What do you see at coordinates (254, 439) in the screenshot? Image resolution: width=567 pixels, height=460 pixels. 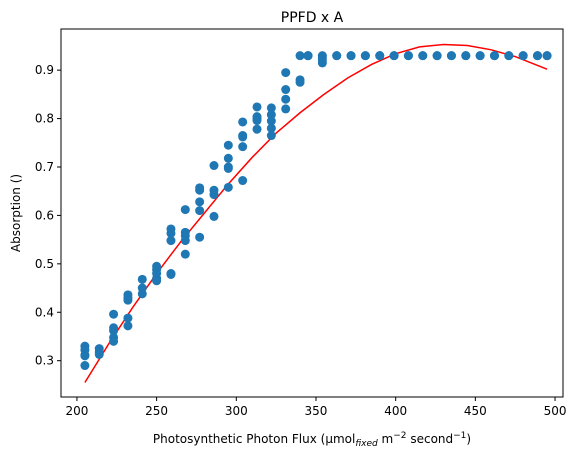 I see `x-axis-title-prefix: Photosynthetic Photon Flux (μmol` at bounding box center [254, 439].